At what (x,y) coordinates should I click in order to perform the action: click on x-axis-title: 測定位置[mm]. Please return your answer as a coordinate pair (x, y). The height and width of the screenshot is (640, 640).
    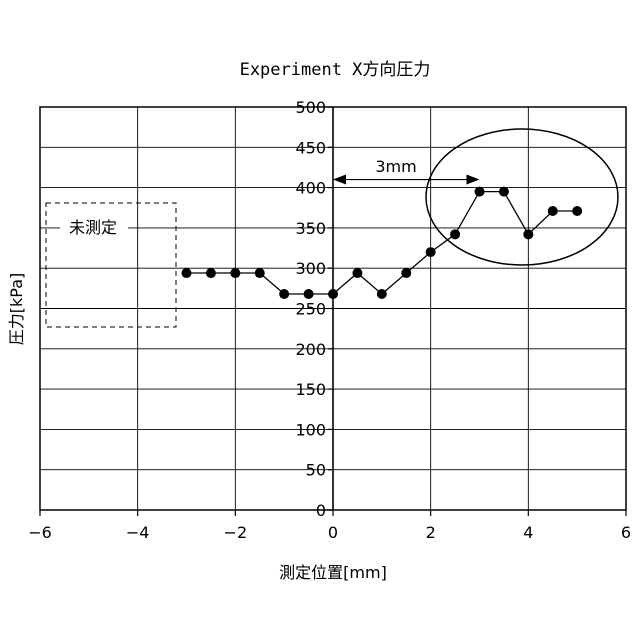
    Looking at the image, I should click on (333, 572).